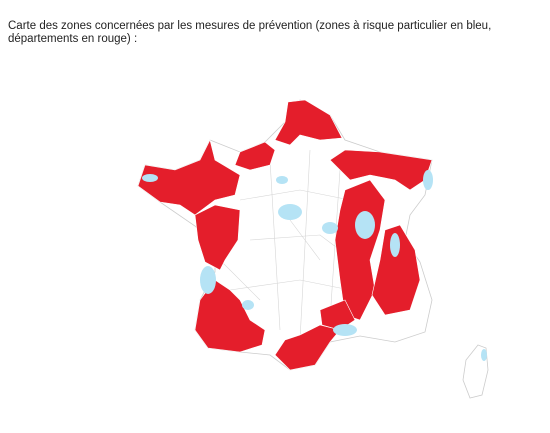  Describe the element at coordinates (396, 270) in the screenshot. I see `alps-zone` at that location.